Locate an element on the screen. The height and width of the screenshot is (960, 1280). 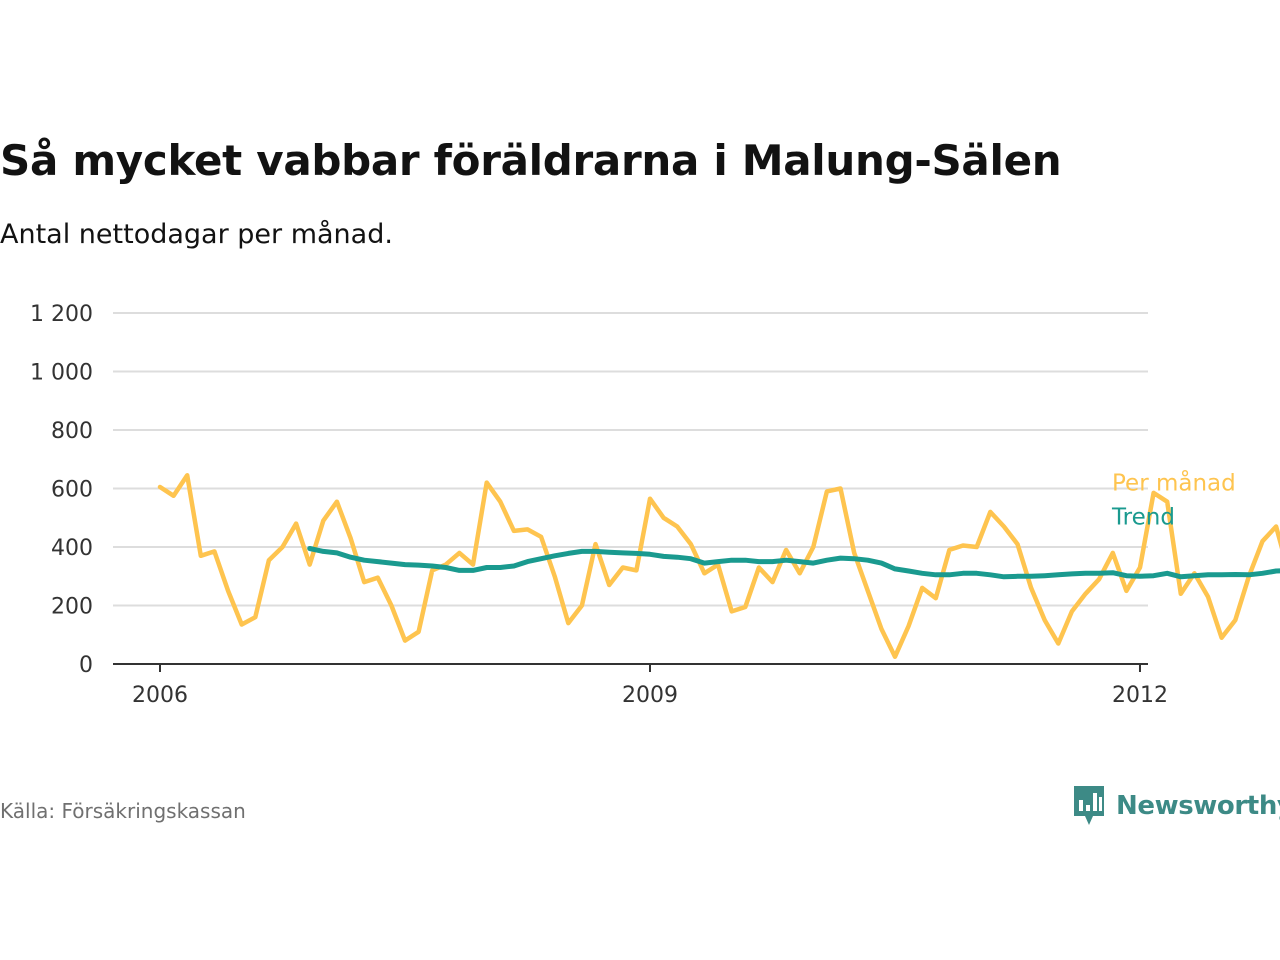
trend-series-line is located at coordinates (793, 563).